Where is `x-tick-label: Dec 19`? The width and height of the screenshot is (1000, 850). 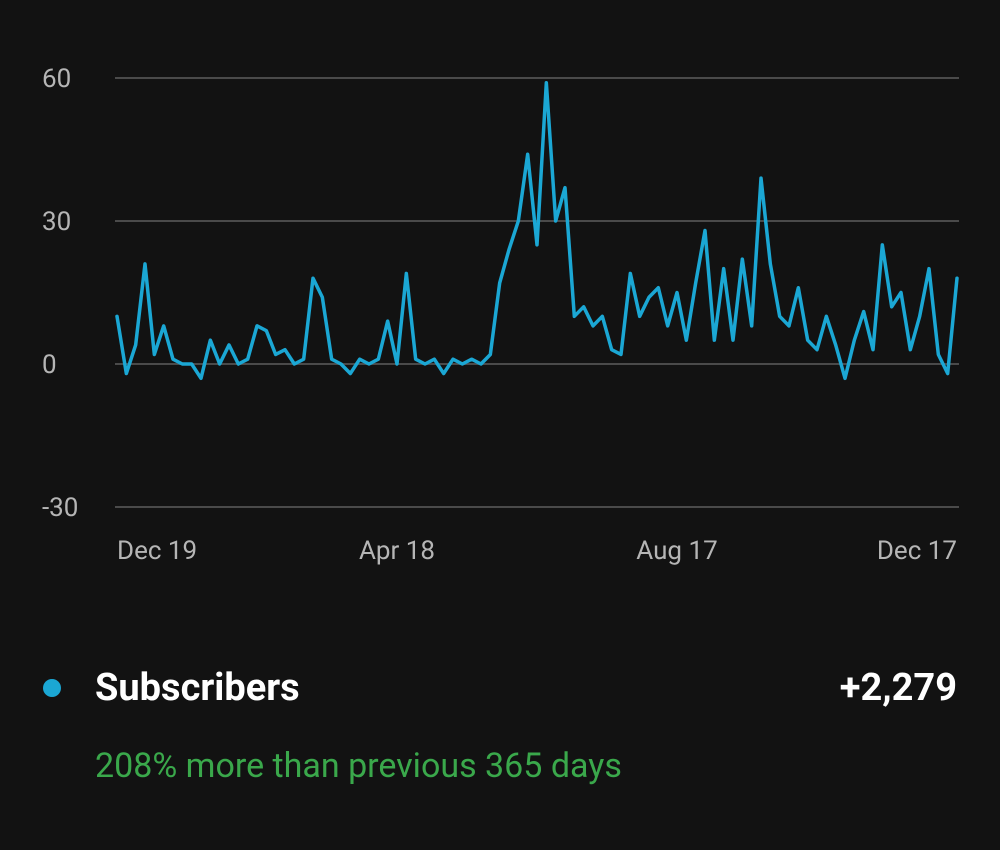
x-tick-label: Dec 19 is located at coordinates (157, 551).